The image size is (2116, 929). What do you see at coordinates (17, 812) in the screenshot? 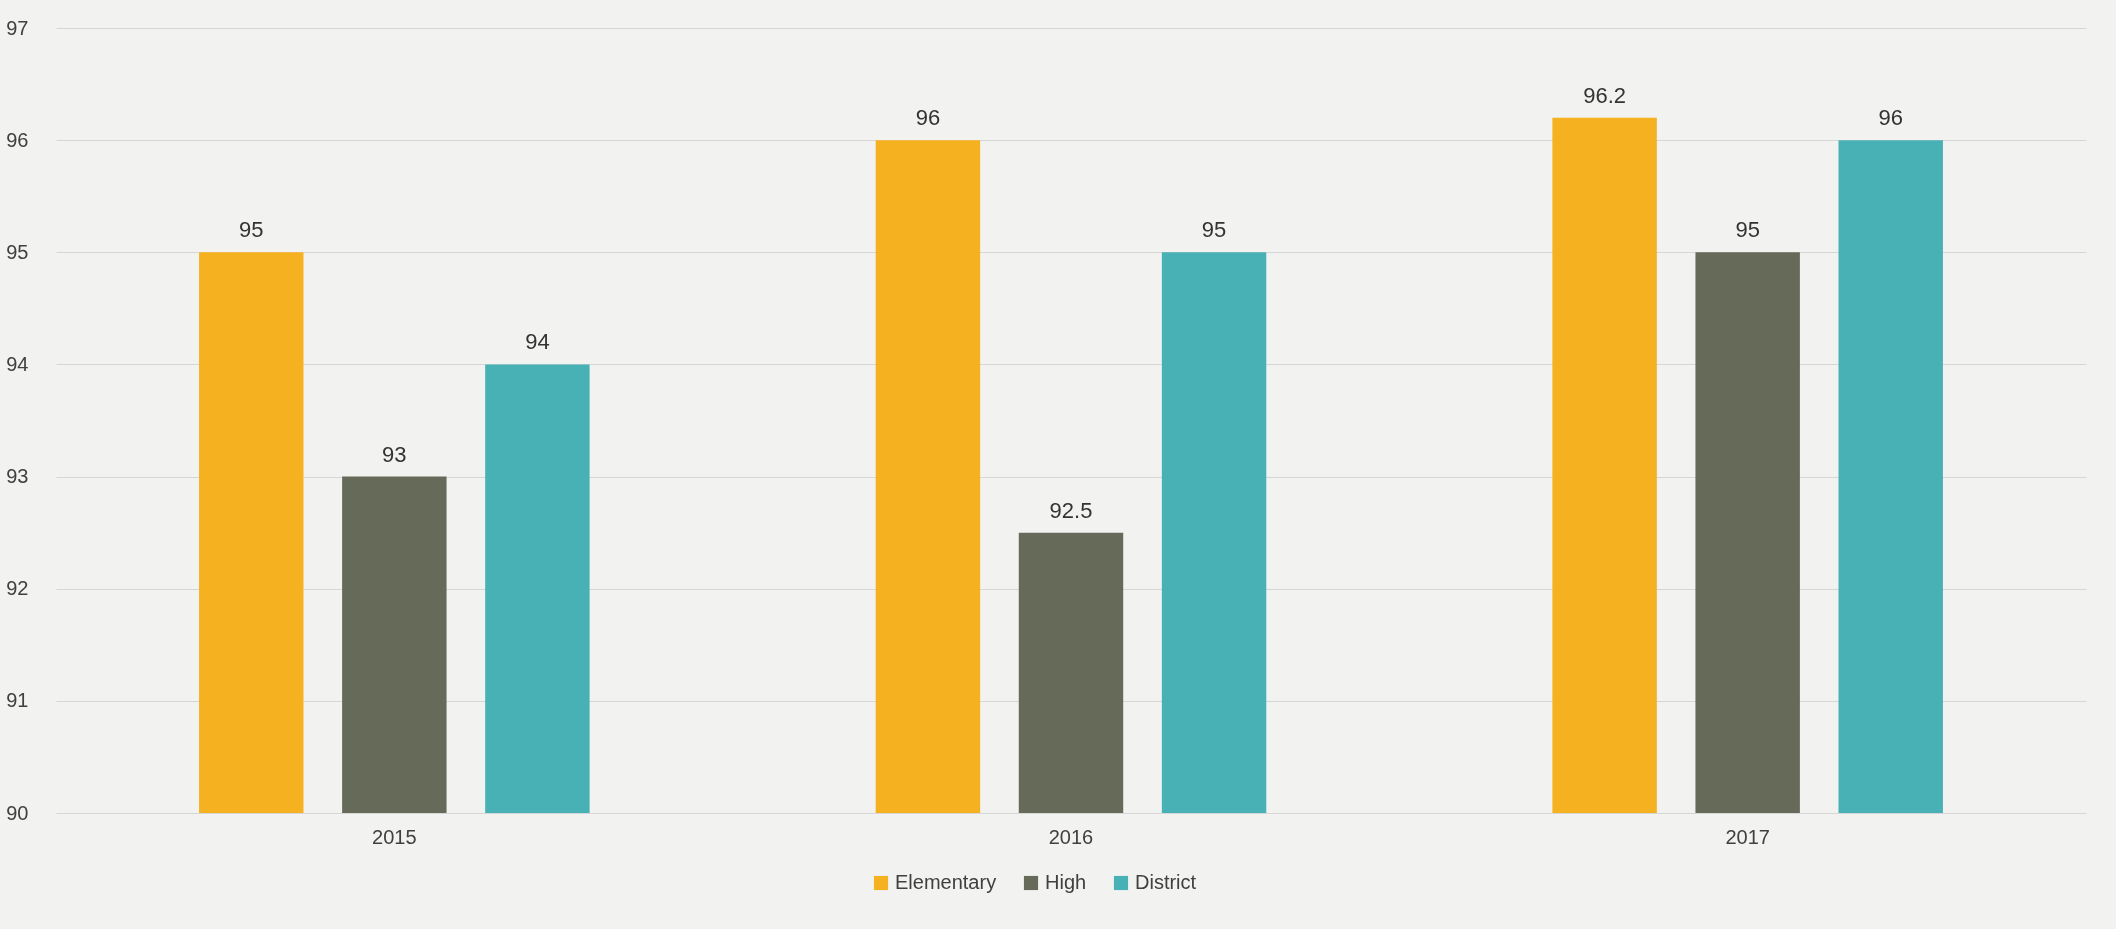
I see `y-tick-label: 90` at bounding box center [17, 812].